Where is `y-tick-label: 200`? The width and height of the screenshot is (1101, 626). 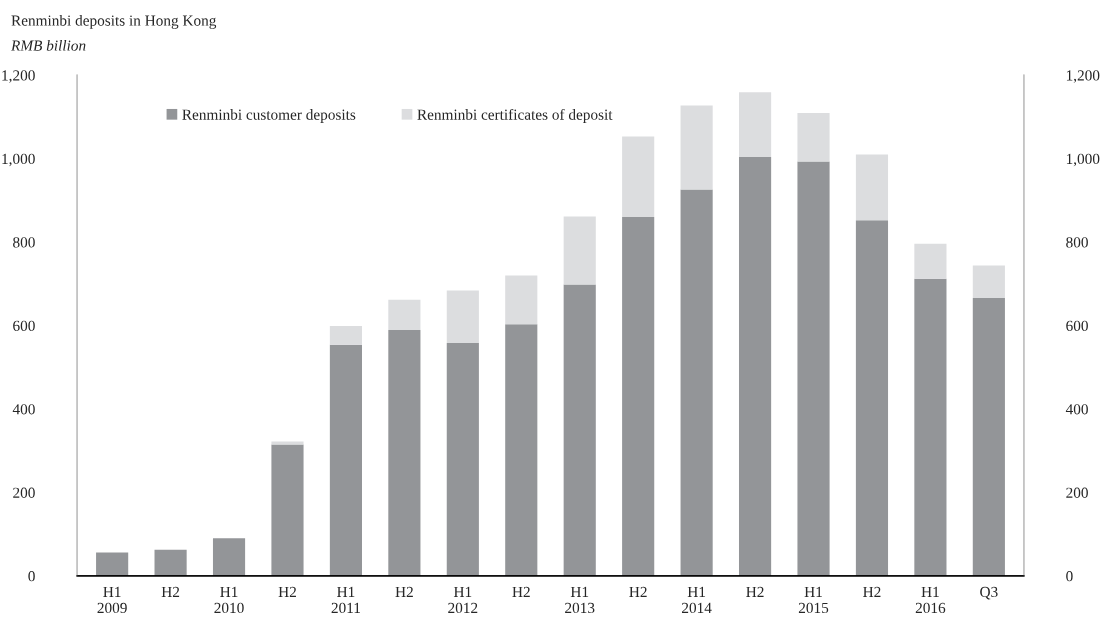 y-tick-label: 200 is located at coordinates (24, 492).